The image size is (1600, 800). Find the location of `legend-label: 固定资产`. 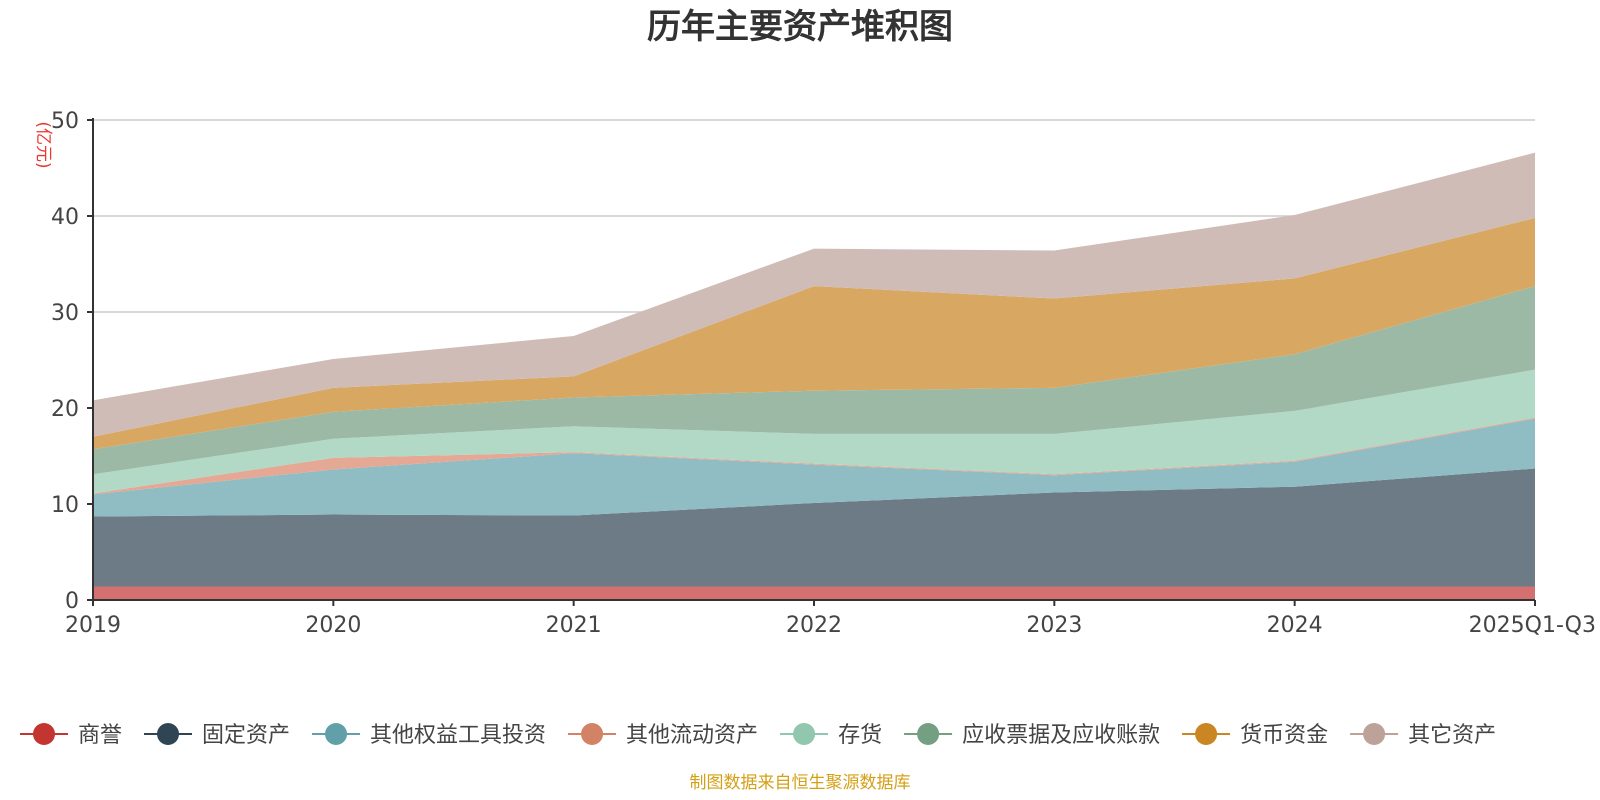

legend-label: 固定资产 is located at coordinates (246, 735).